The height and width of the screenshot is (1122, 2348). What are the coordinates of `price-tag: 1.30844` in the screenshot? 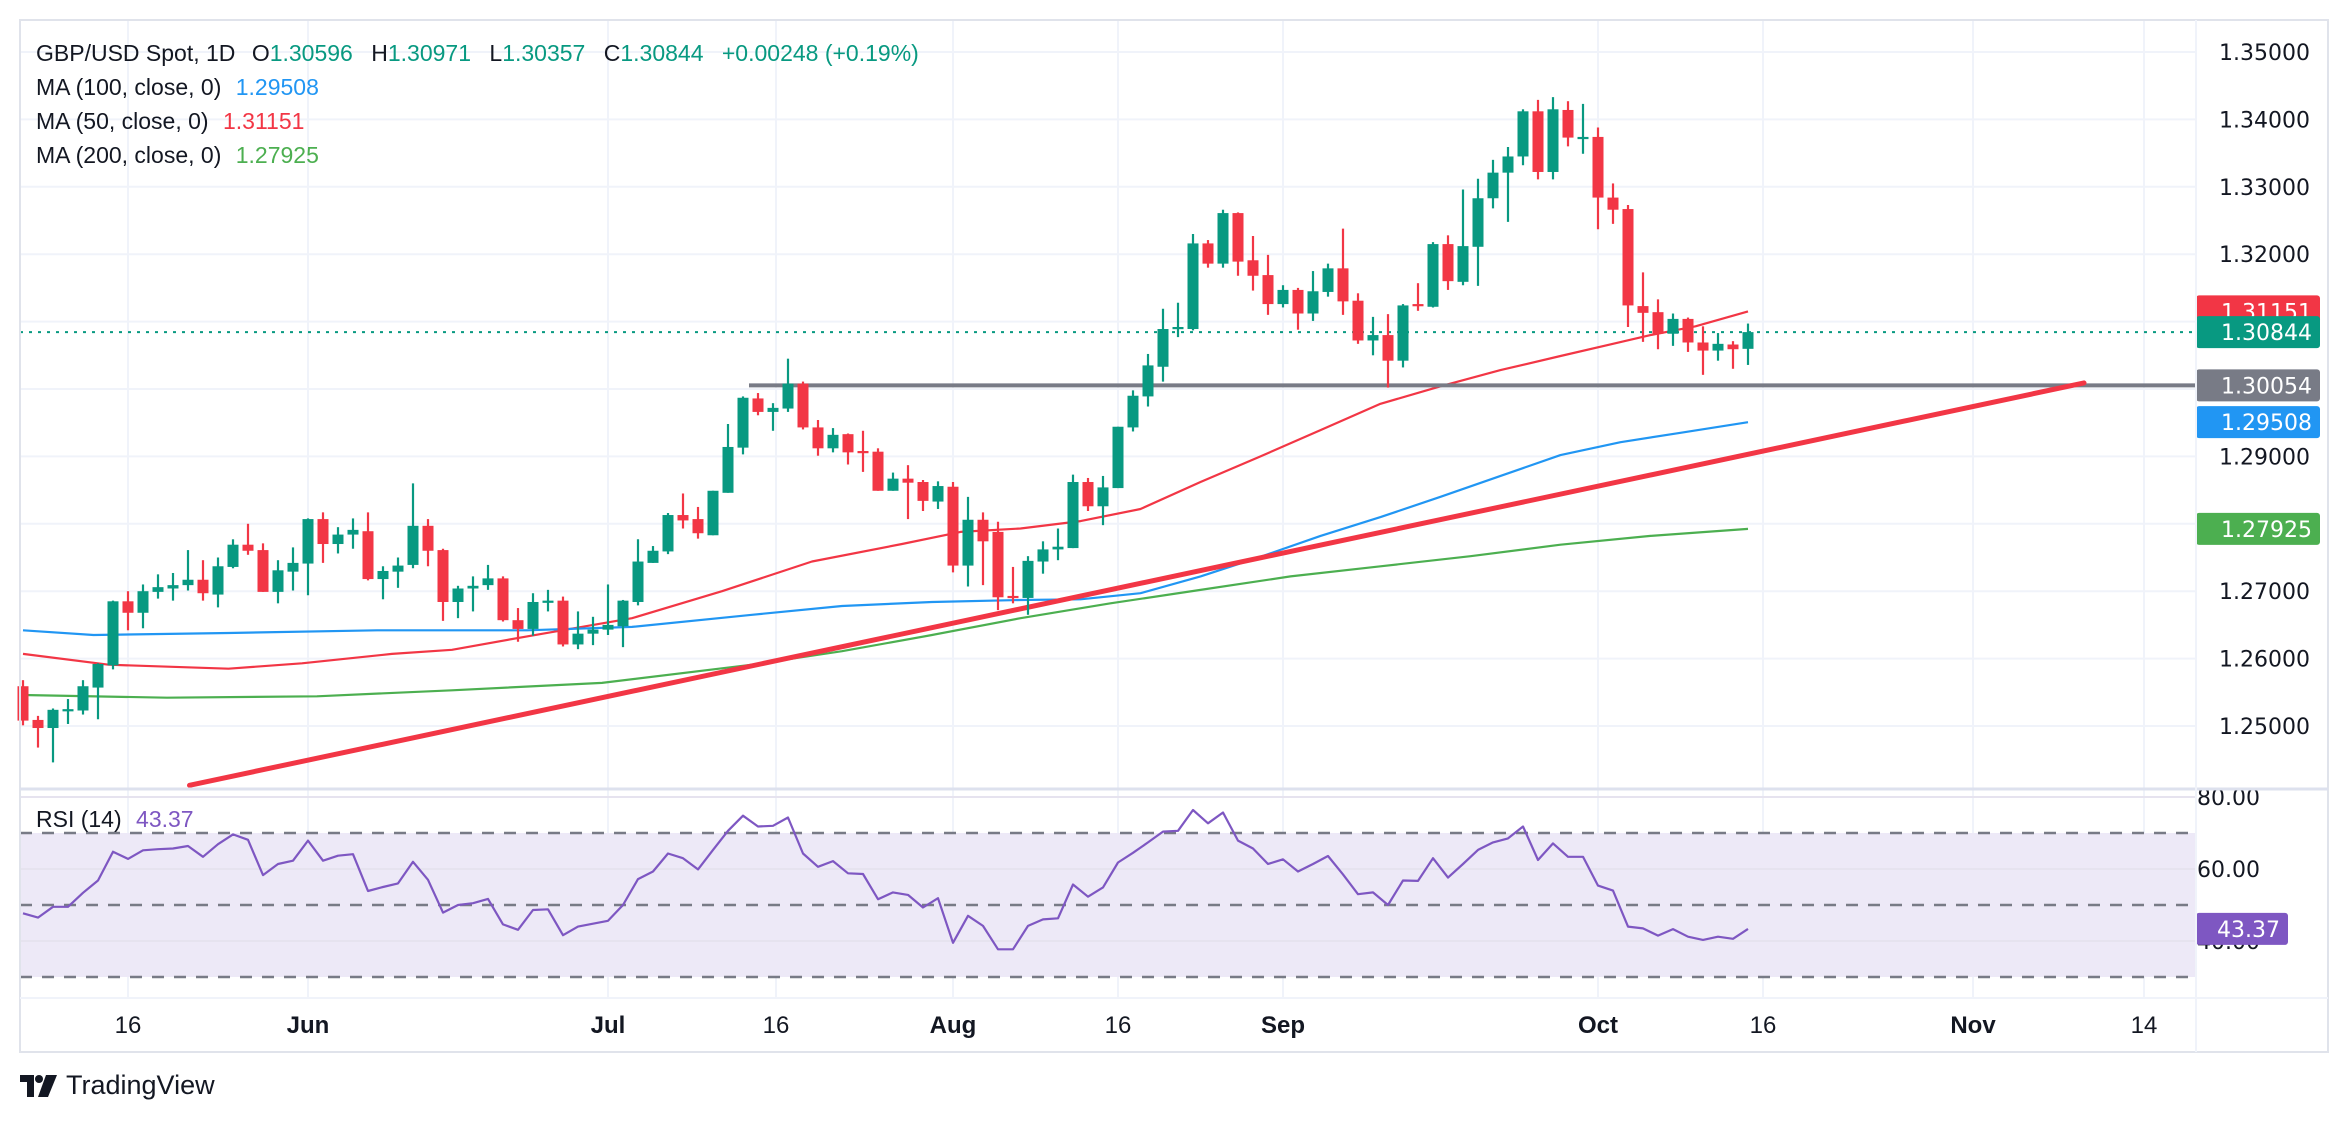 It's located at (2258, 332).